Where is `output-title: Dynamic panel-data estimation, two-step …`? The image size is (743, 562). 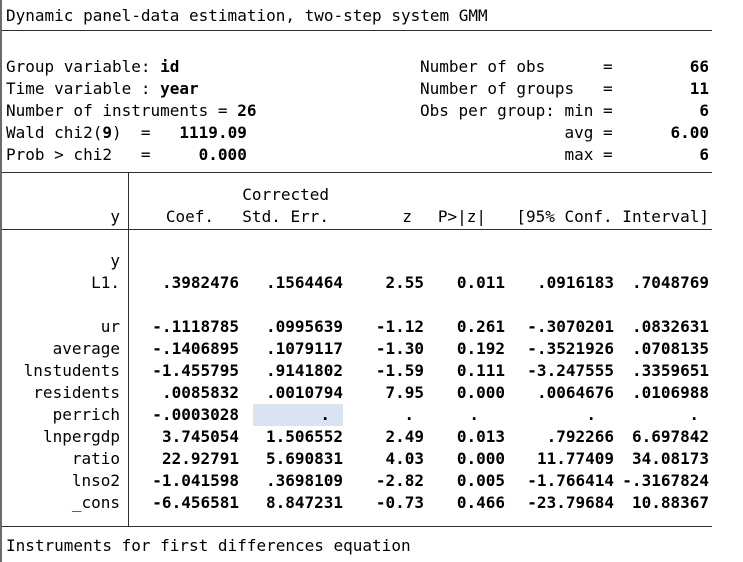
output-title: Dynamic panel-data estimation, two-step … is located at coordinates (247, 15).